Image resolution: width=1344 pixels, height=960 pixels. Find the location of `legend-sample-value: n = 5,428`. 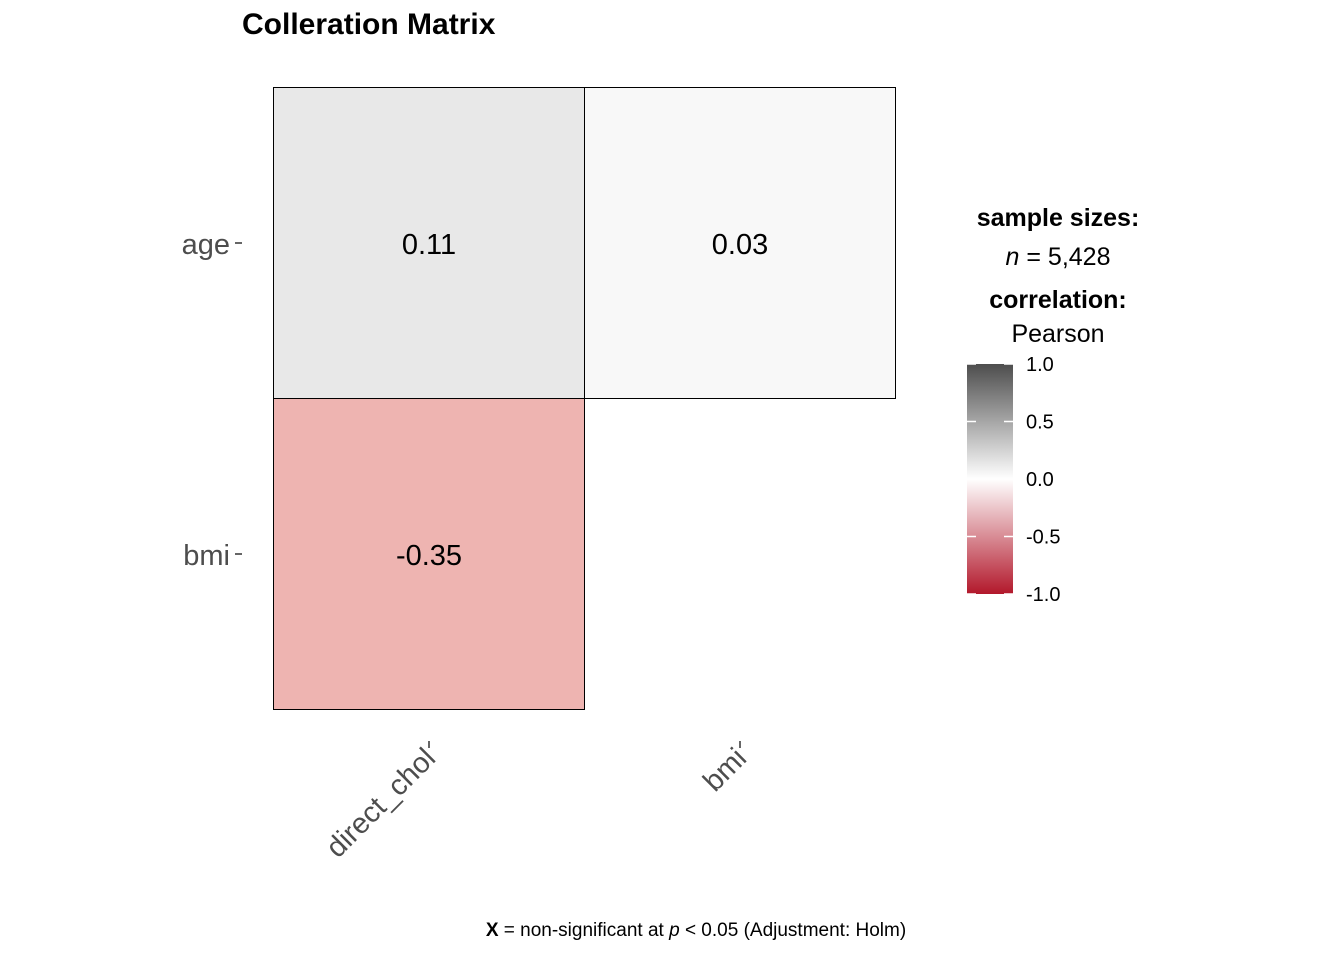

legend-sample-value: n = 5,428 is located at coordinates (1058, 257).